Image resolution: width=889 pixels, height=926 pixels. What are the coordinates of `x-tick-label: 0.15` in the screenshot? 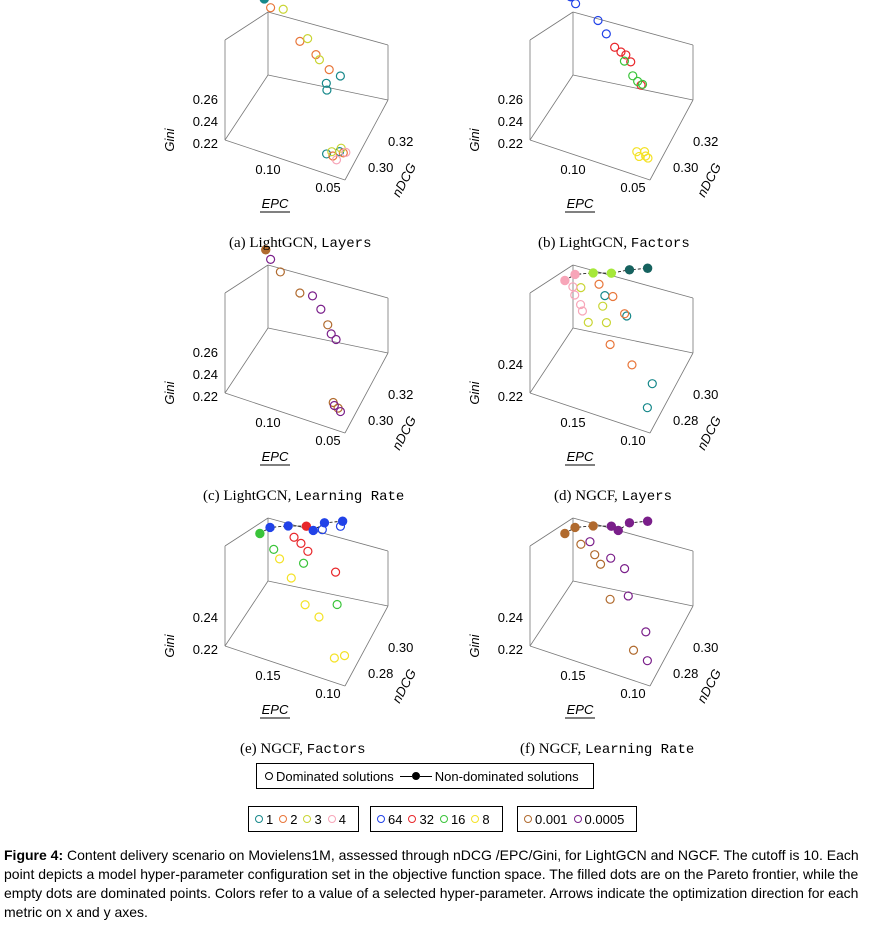 It's located at (572, 422).